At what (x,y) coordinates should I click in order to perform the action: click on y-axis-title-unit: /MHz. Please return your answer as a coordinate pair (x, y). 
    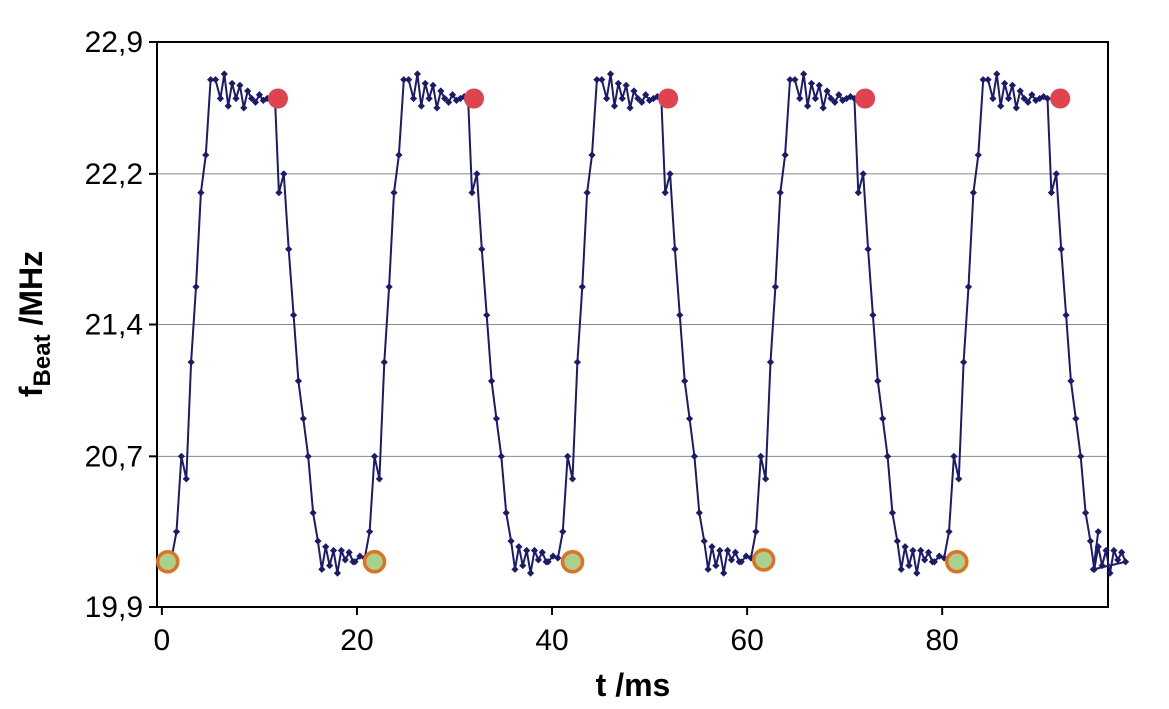
    Looking at the image, I should click on (31, 293).